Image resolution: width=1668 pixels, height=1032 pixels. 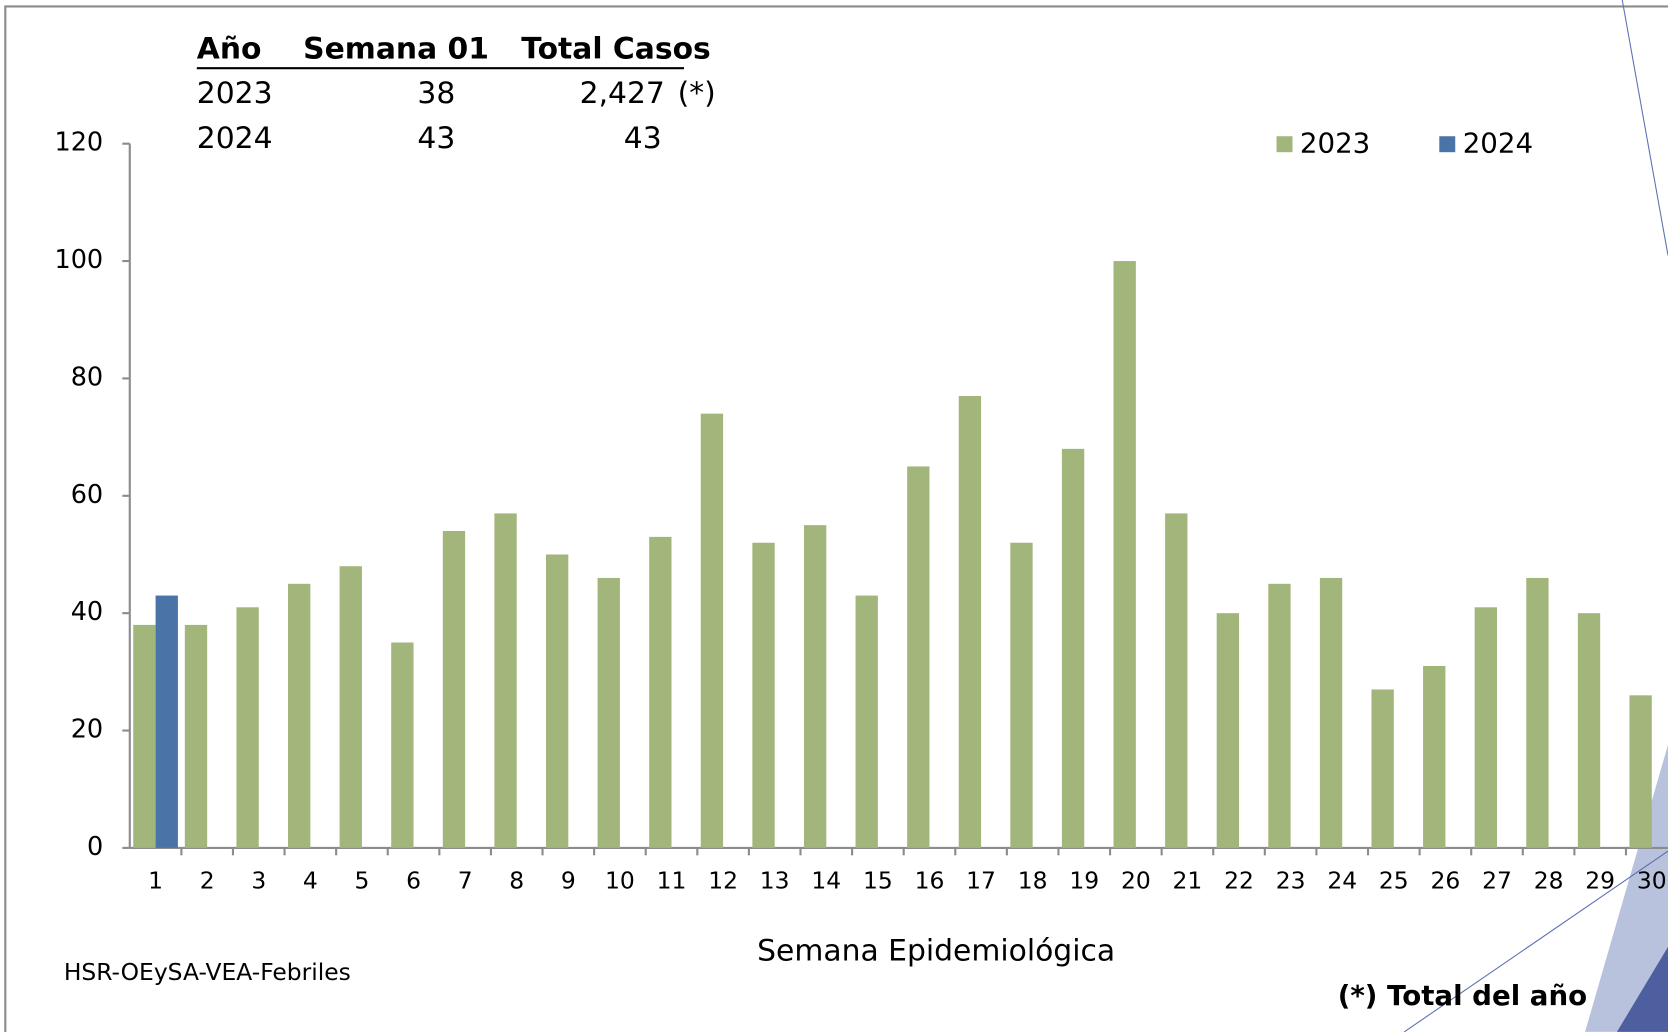 I want to click on x-tick-label: 23, so click(x=1291, y=880).